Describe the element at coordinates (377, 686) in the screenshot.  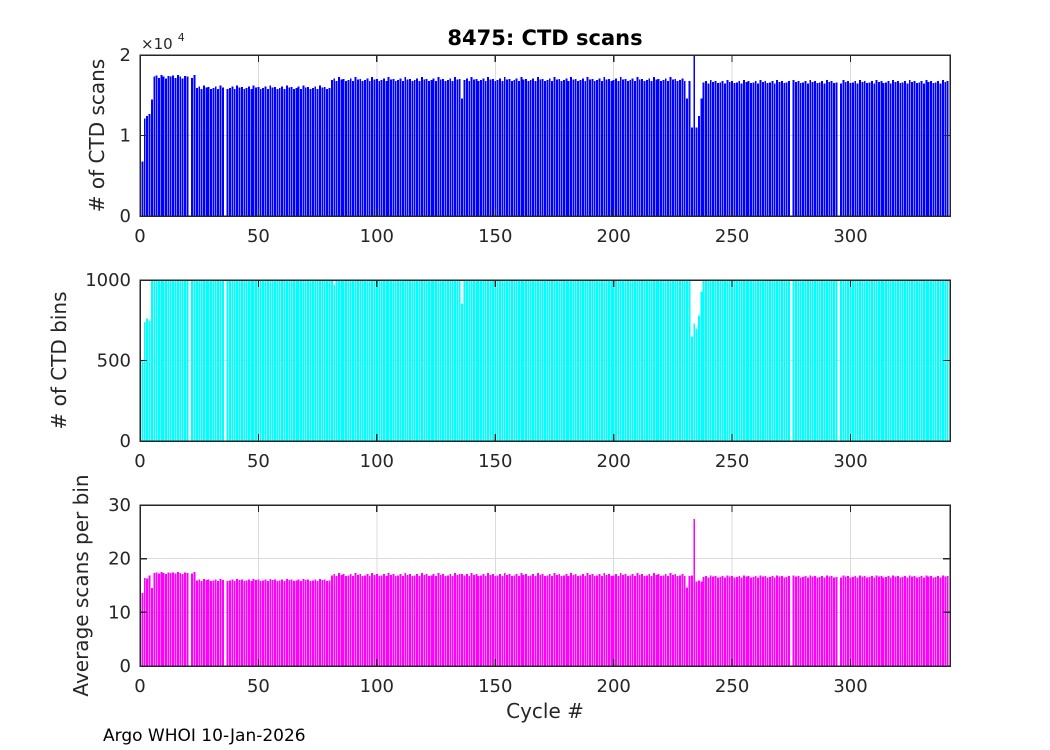
I see `x-tick-label: 100` at that location.